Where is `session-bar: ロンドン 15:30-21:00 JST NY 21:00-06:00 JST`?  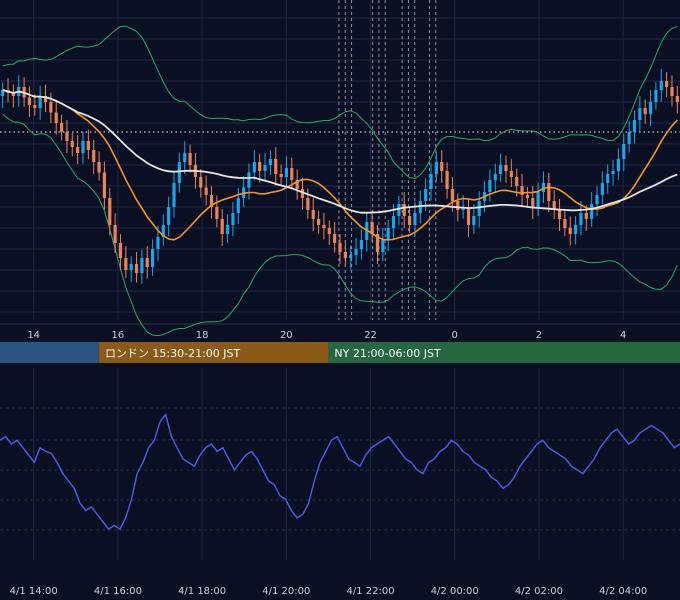
session-bar: ロンドン 15:30-21:00 JST NY 21:00-06:00 JST is located at coordinates (340, 352).